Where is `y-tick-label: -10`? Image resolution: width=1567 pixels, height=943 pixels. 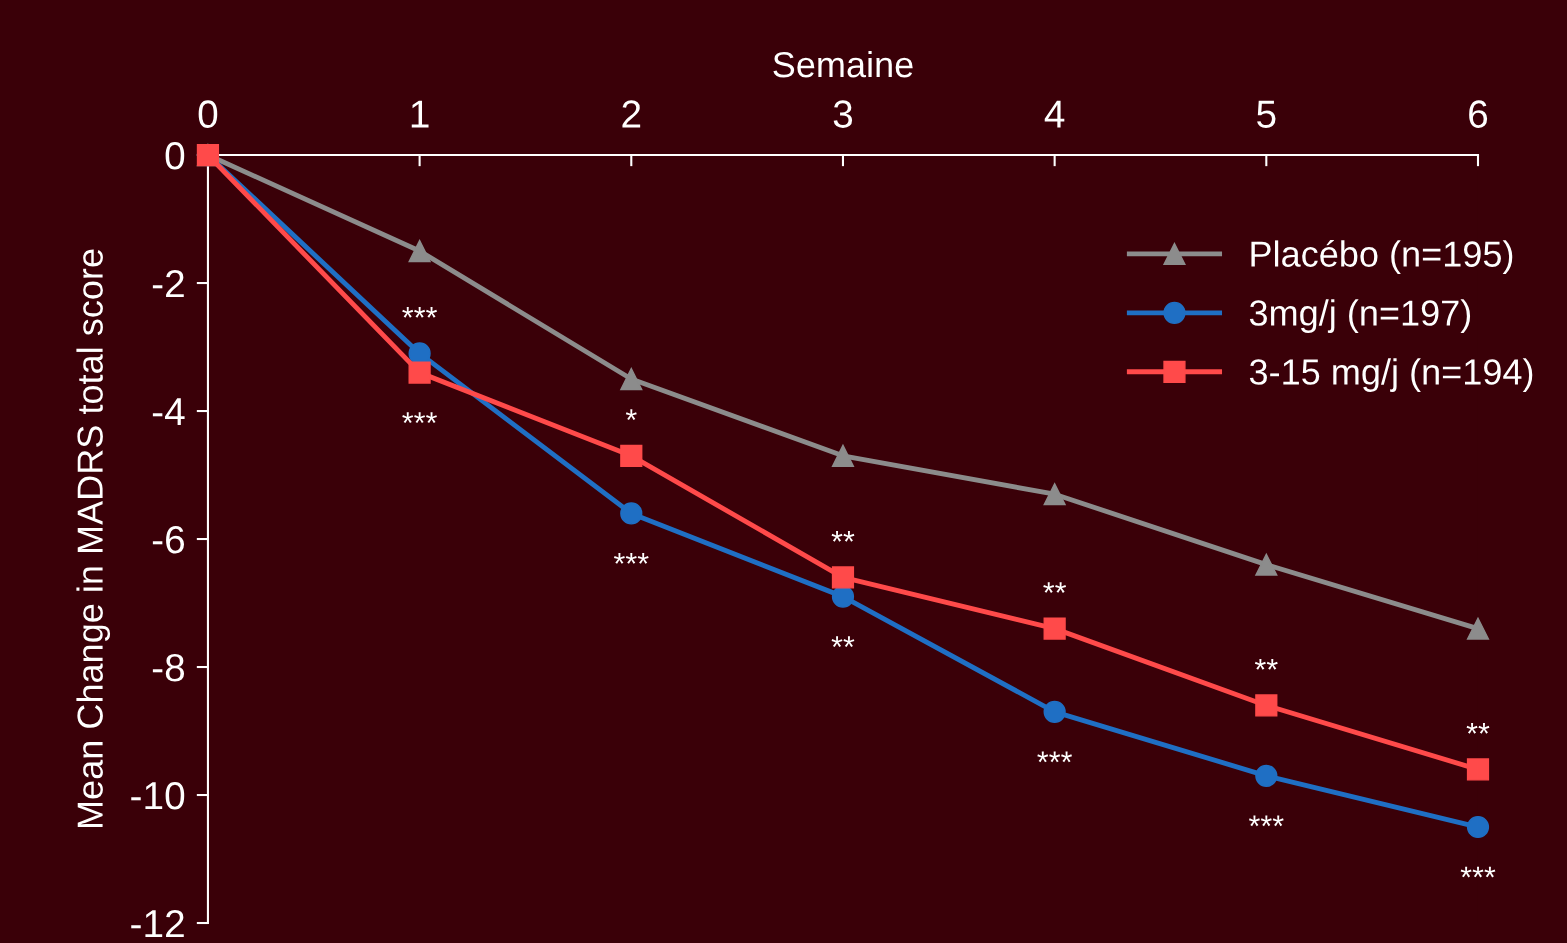 y-tick-label: -10 is located at coordinates (158, 795).